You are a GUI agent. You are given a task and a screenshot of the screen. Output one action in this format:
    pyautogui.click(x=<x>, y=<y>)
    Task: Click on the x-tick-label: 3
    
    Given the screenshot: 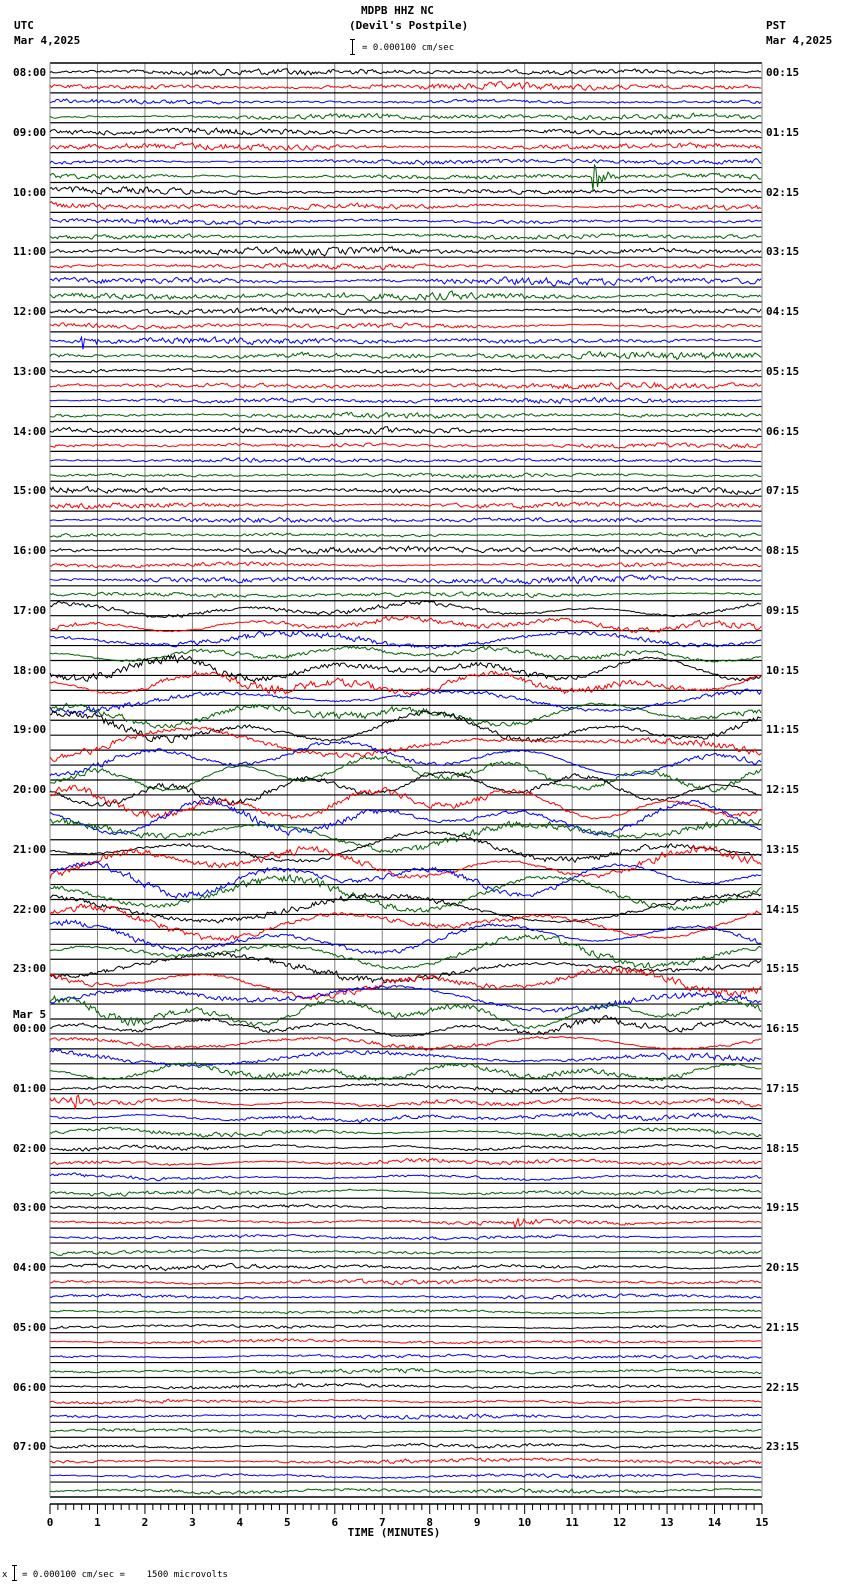 What is the action you would take?
    pyautogui.click(x=192, y=1522)
    